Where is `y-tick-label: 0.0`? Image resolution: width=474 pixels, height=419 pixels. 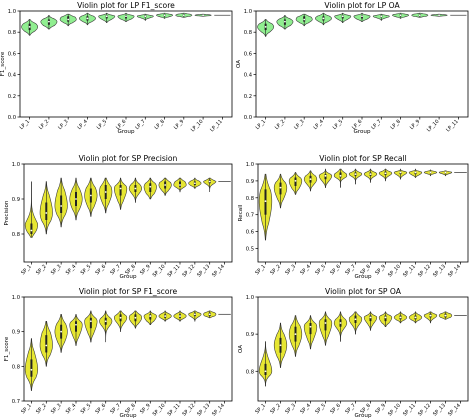 y-tick-label: 0.0 is located at coordinates (12, 118).